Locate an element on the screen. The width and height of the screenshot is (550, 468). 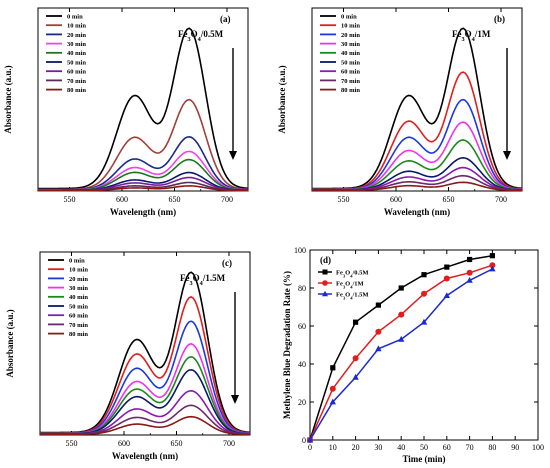
x-axis-label: Time (min) is located at coordinates (423, 459).